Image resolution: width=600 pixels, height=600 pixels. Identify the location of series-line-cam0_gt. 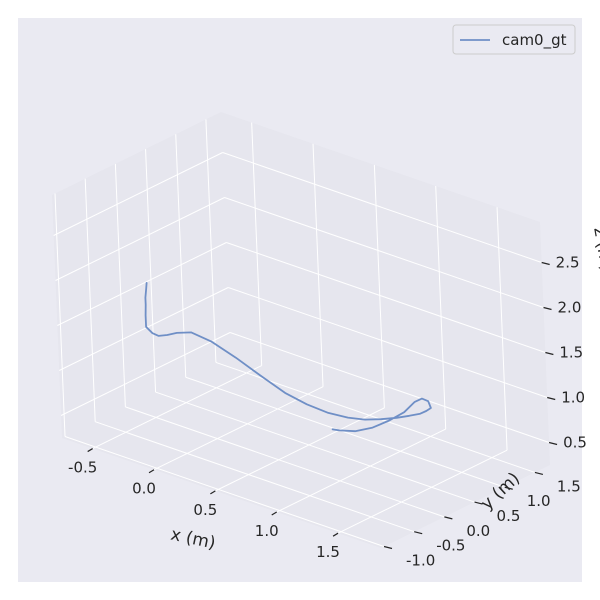
(288, 357).